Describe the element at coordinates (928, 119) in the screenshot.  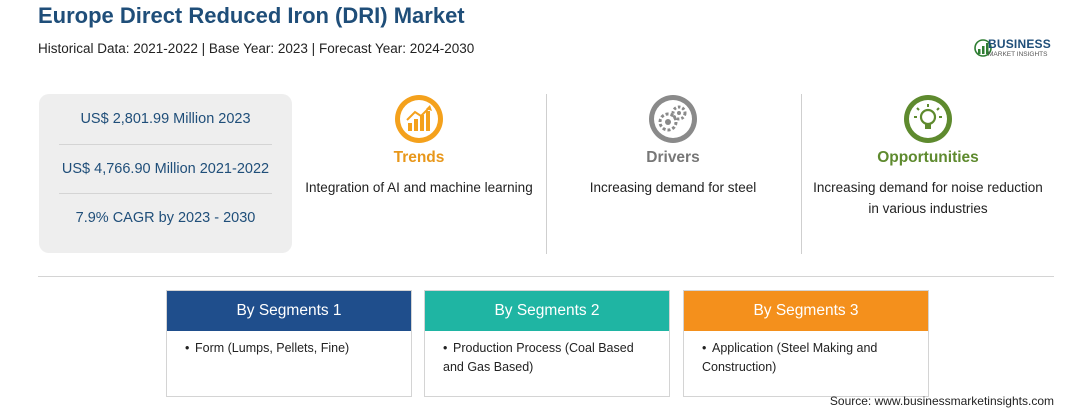
I see `lightbulb-icon` at that location.